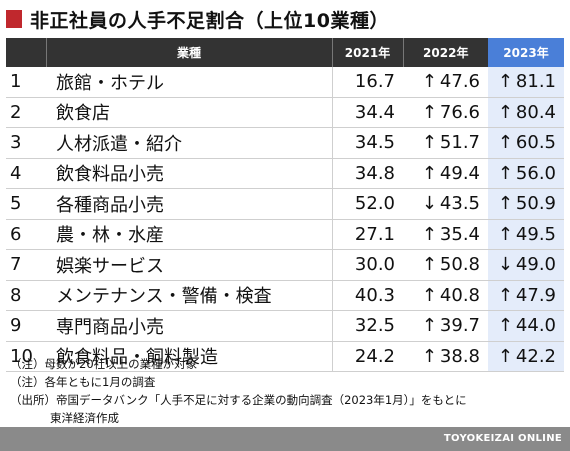 The image size is (570, 451). I want to click on value-2023-cell: ↑ 80.4, so click(526, 112).